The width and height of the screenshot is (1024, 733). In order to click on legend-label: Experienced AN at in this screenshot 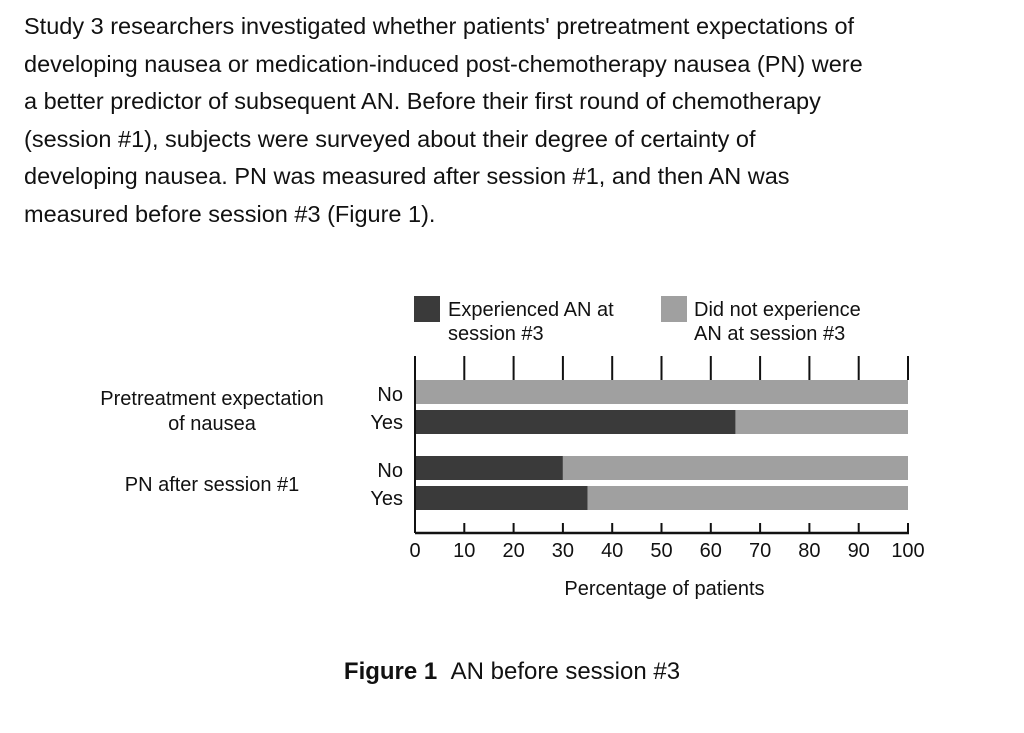, I will do `click(531, 310)`.